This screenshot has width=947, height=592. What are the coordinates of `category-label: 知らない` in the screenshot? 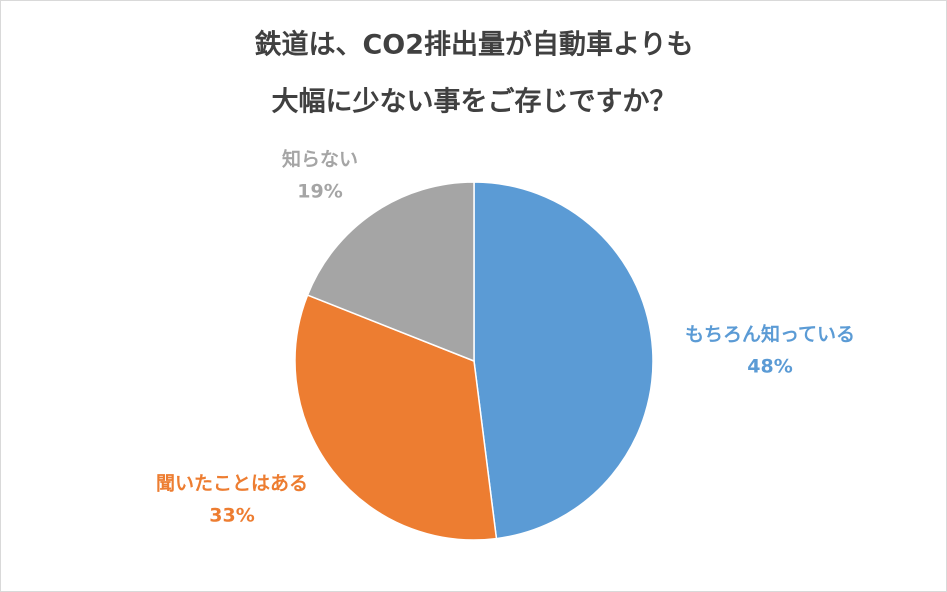 It's located at (320, 159).